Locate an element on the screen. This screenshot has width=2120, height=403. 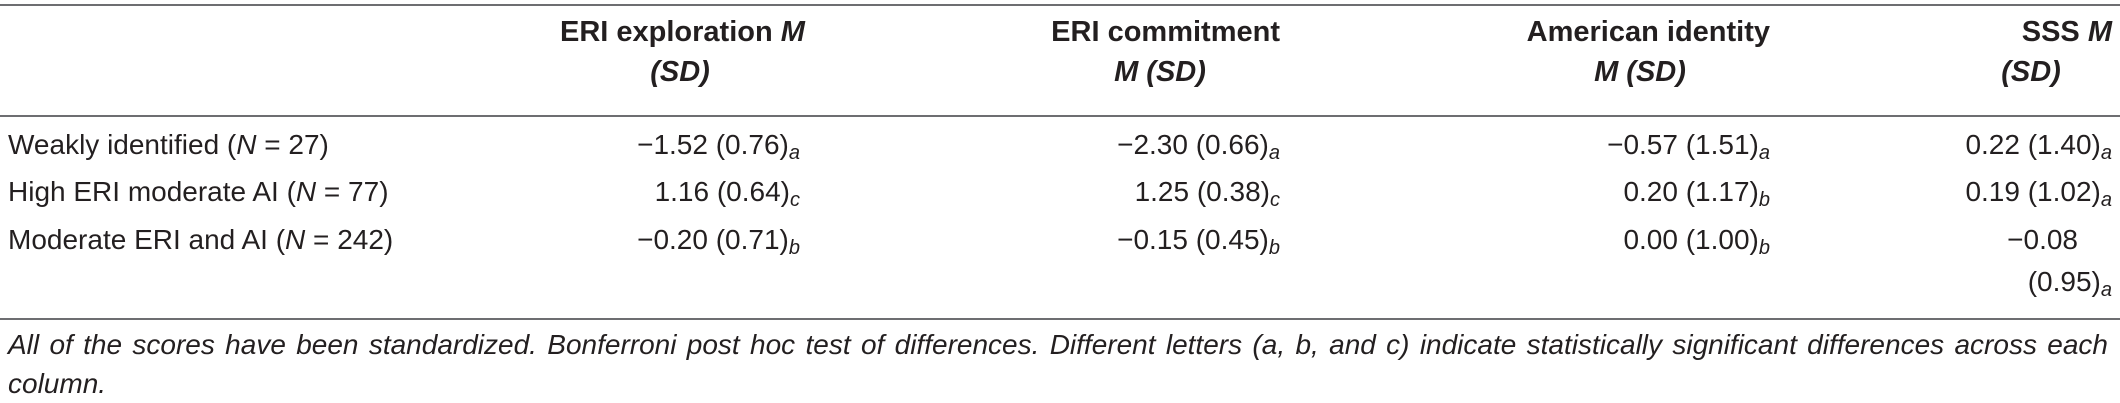
cell-sss: 0.22 (1.40)a is located at coordinates (2038, 146).